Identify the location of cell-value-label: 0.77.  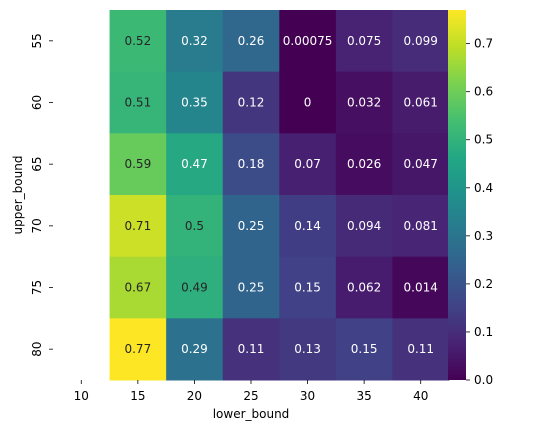
(137, 349).